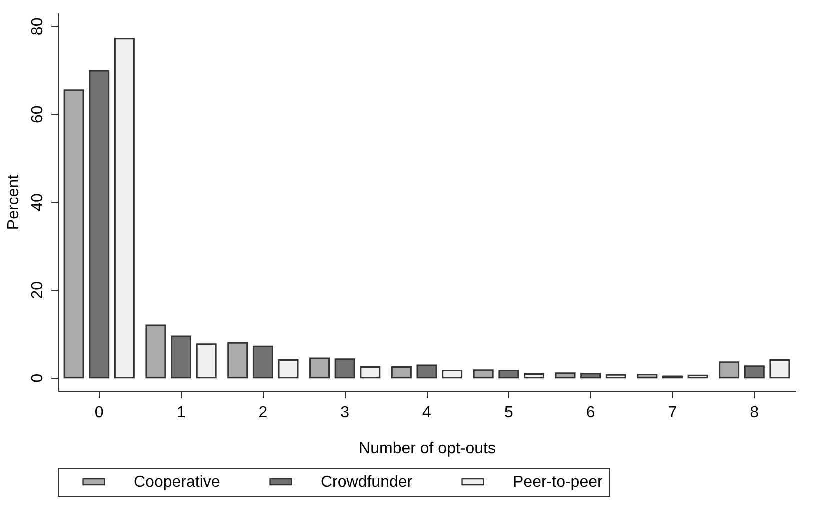  Describe the element at coordinates (38, 27) in the screenshot. I see `y-tick-label: 80` at that location.